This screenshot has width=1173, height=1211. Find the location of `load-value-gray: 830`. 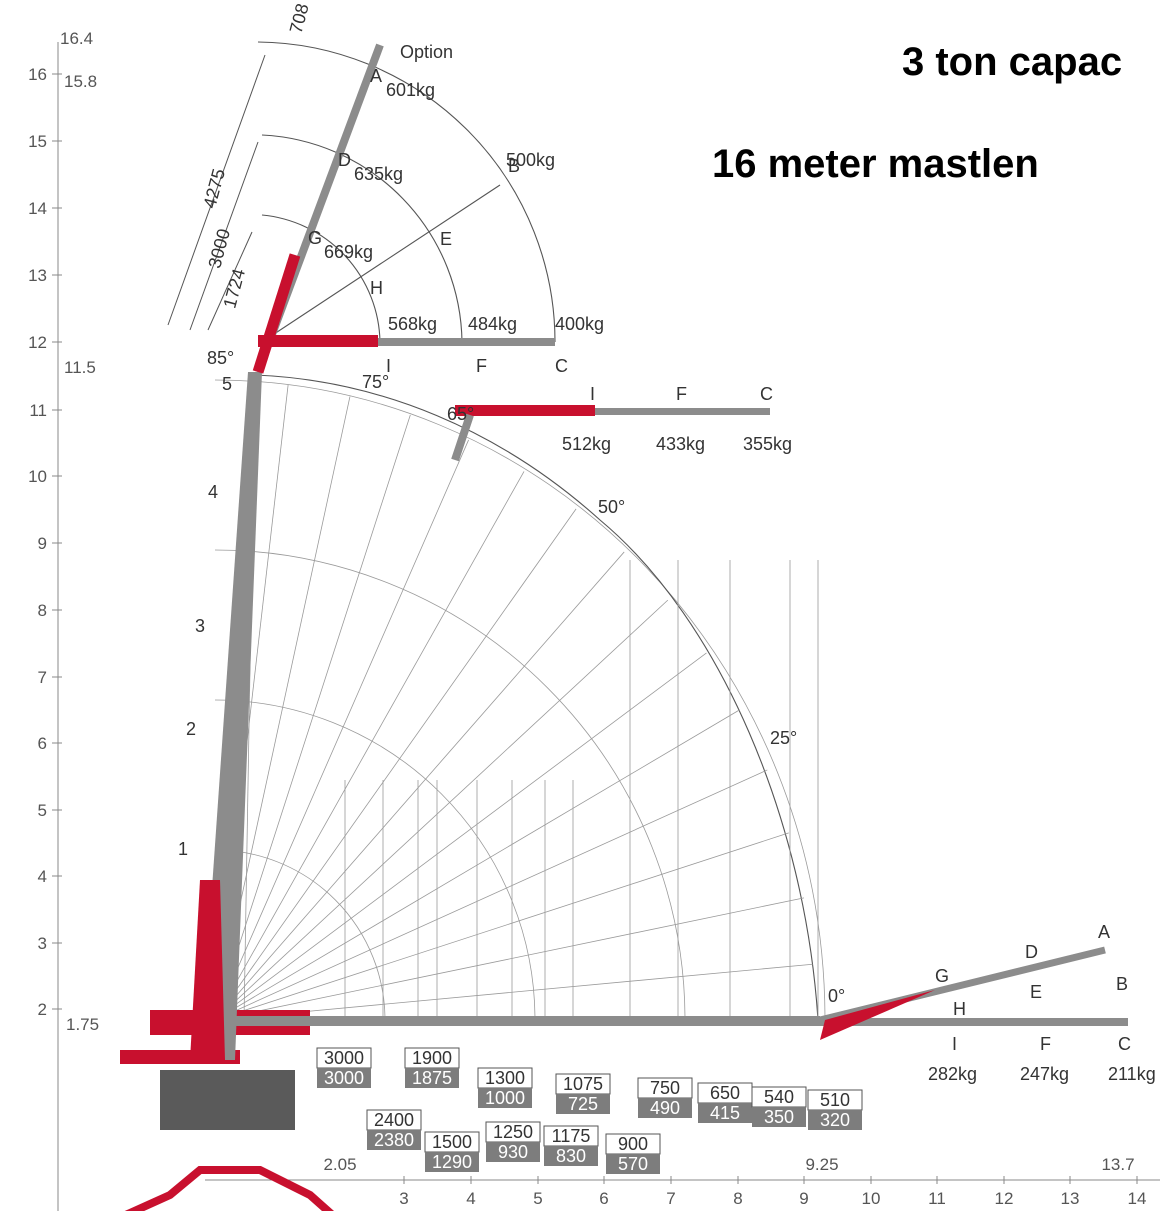

load-value-gray: 830 is located at coordinates (571, 1156).